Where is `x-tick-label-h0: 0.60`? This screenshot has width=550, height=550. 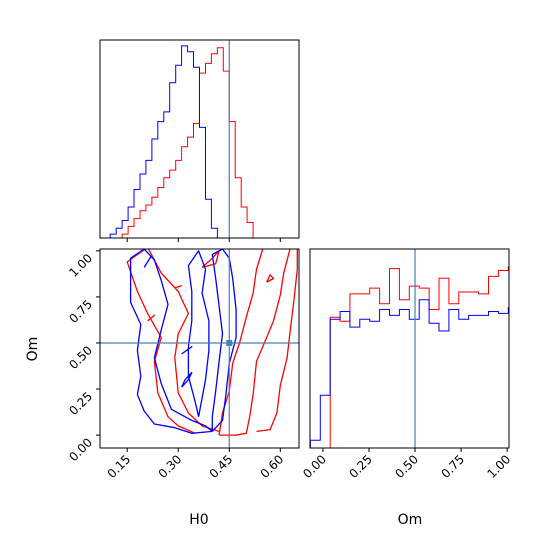
x-tick-label-h0: 0.60 is located at coordinates (272, 466).